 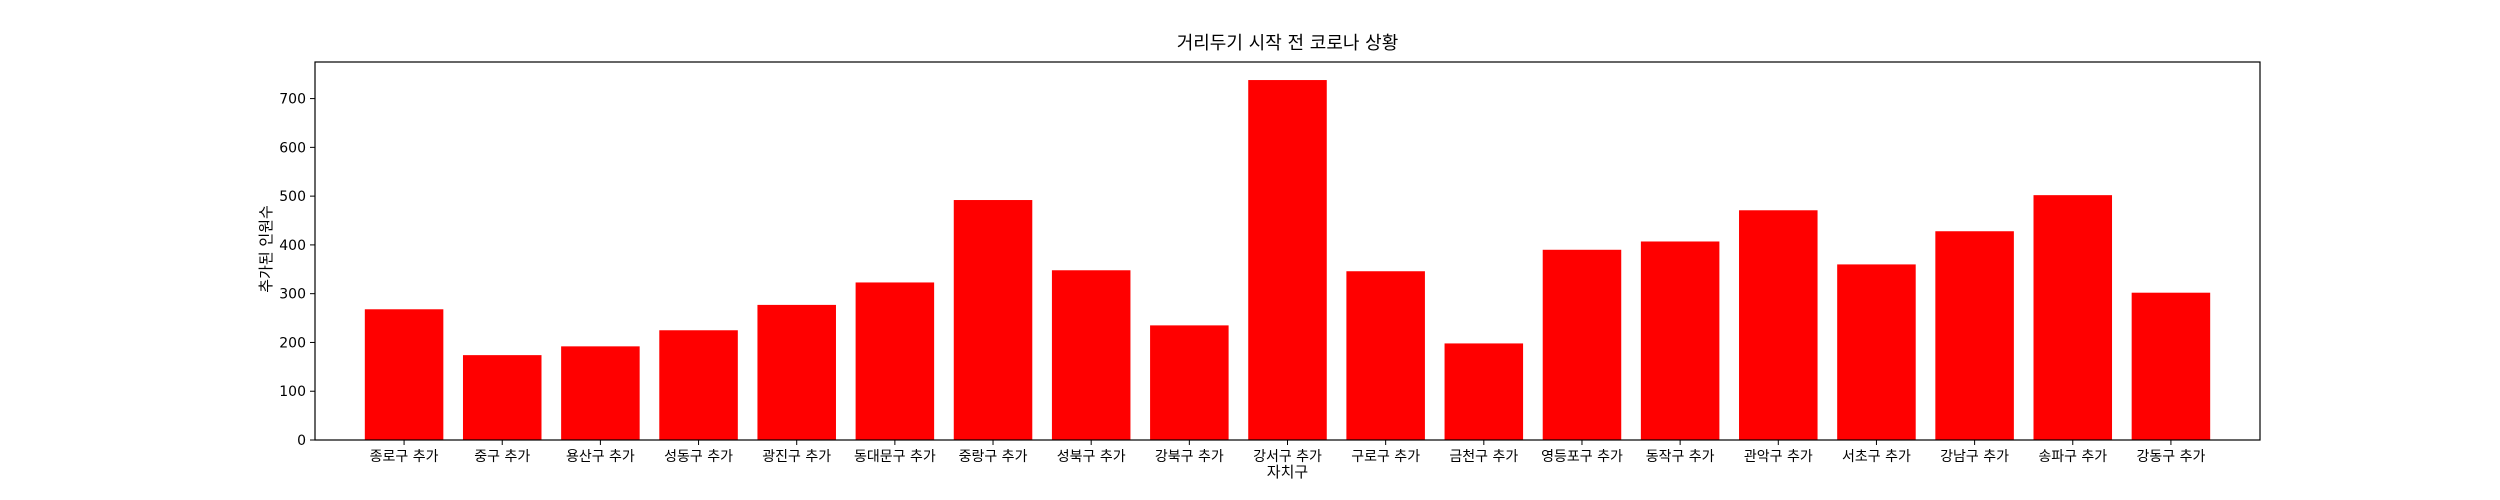 What do you see at coordinates (292, 100) in the screenshot?
I see `y-tick-label: 700` at bounding box center [292, 100].